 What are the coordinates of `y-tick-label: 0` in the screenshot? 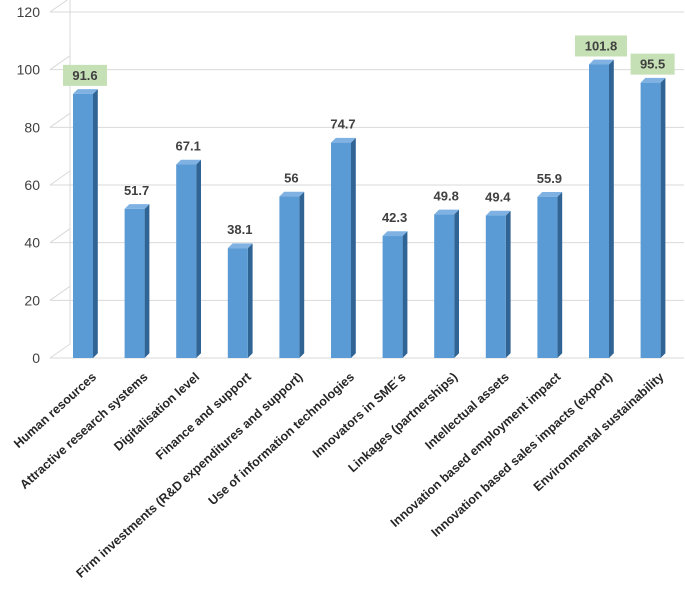 It's located at (36, 358).